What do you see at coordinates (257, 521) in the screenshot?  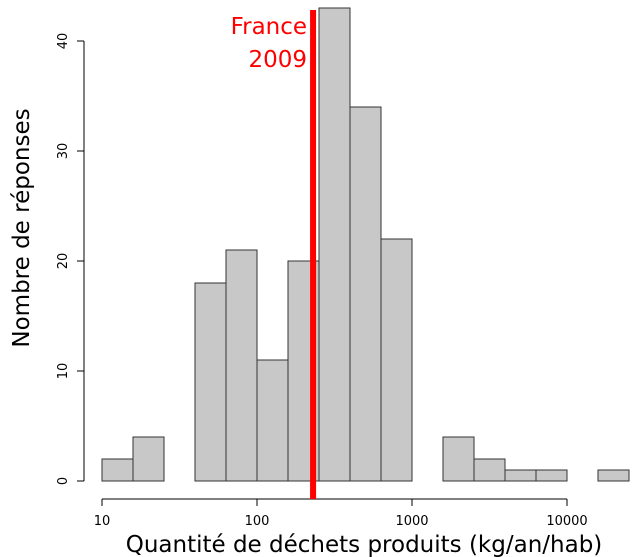 I see `x-tick-label: 100` at bounding box center [257, 521].